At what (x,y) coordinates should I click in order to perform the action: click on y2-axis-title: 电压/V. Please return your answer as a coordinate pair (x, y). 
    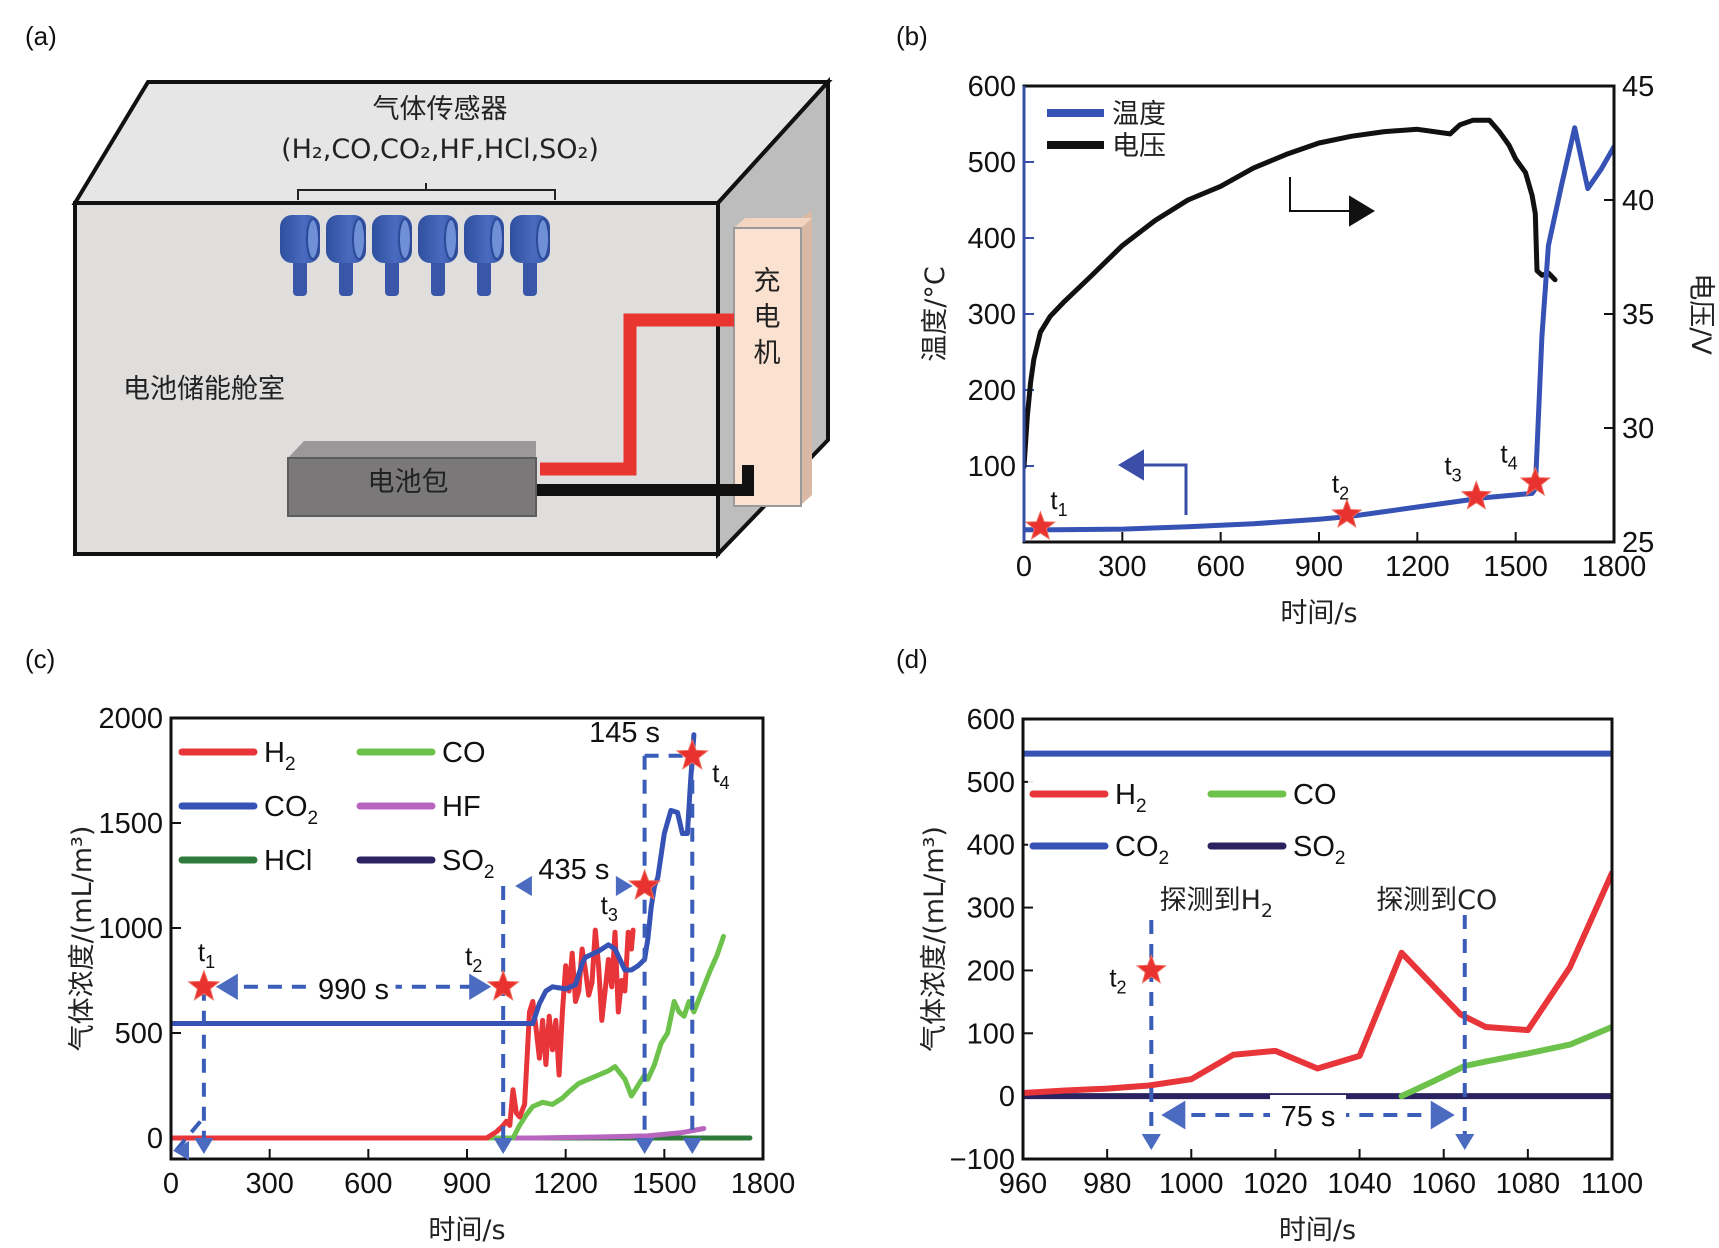
    Looking at the image, I should click on (1700, 314).